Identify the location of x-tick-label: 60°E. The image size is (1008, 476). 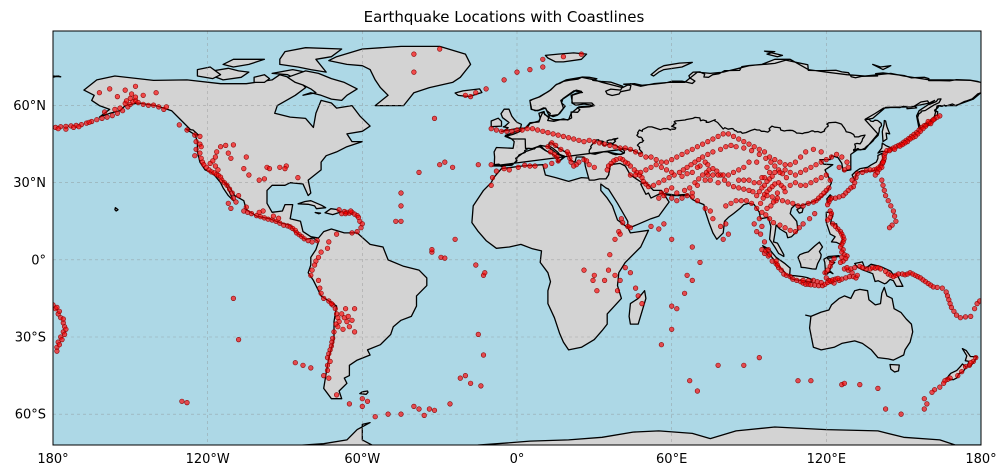
(671, 459).